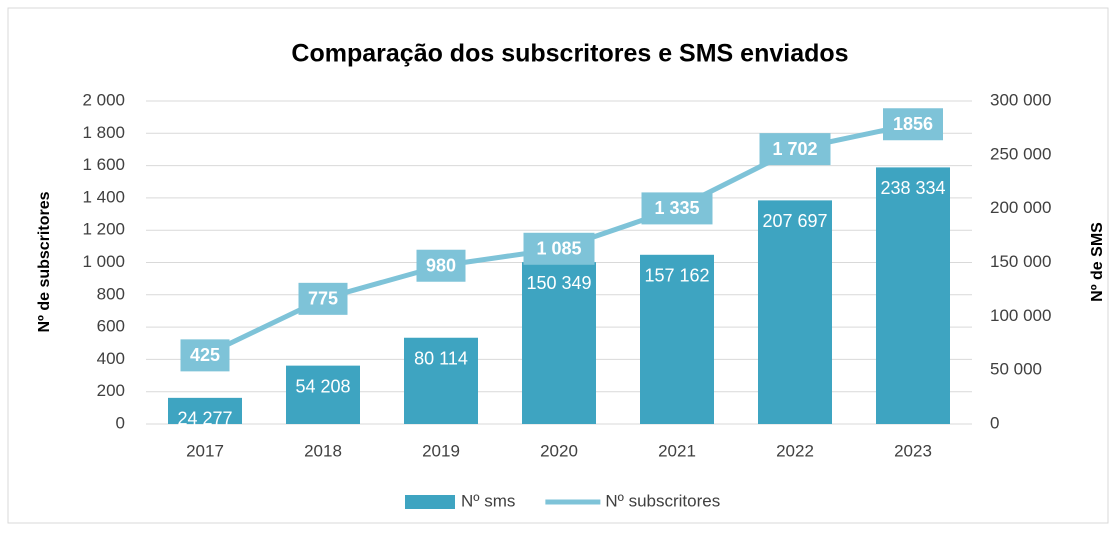 This screenshot has height=536, width=1116. Describe the element at coordinates (322, 386) in the screenshot. I see `bar-value-label: 54 208` at that location.